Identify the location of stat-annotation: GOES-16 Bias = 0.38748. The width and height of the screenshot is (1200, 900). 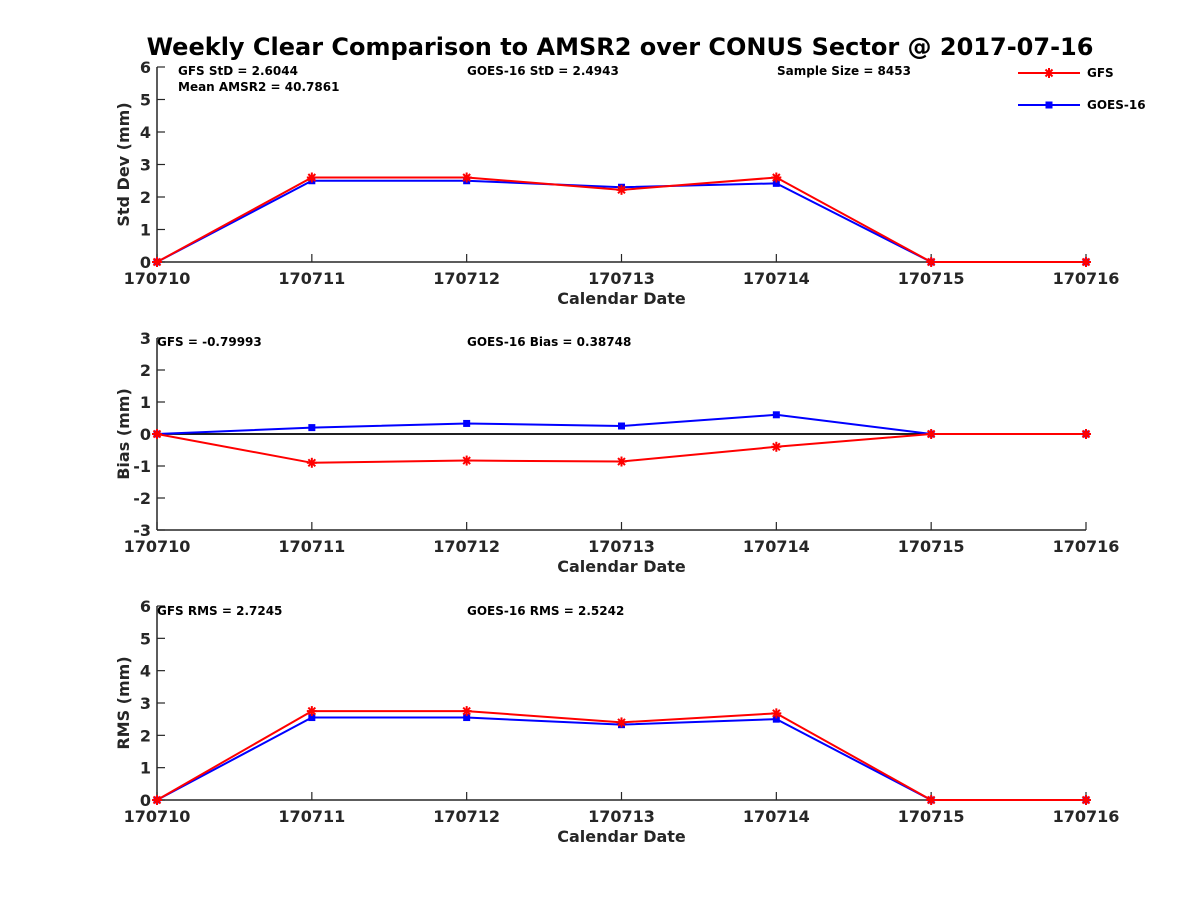
(549, 342).